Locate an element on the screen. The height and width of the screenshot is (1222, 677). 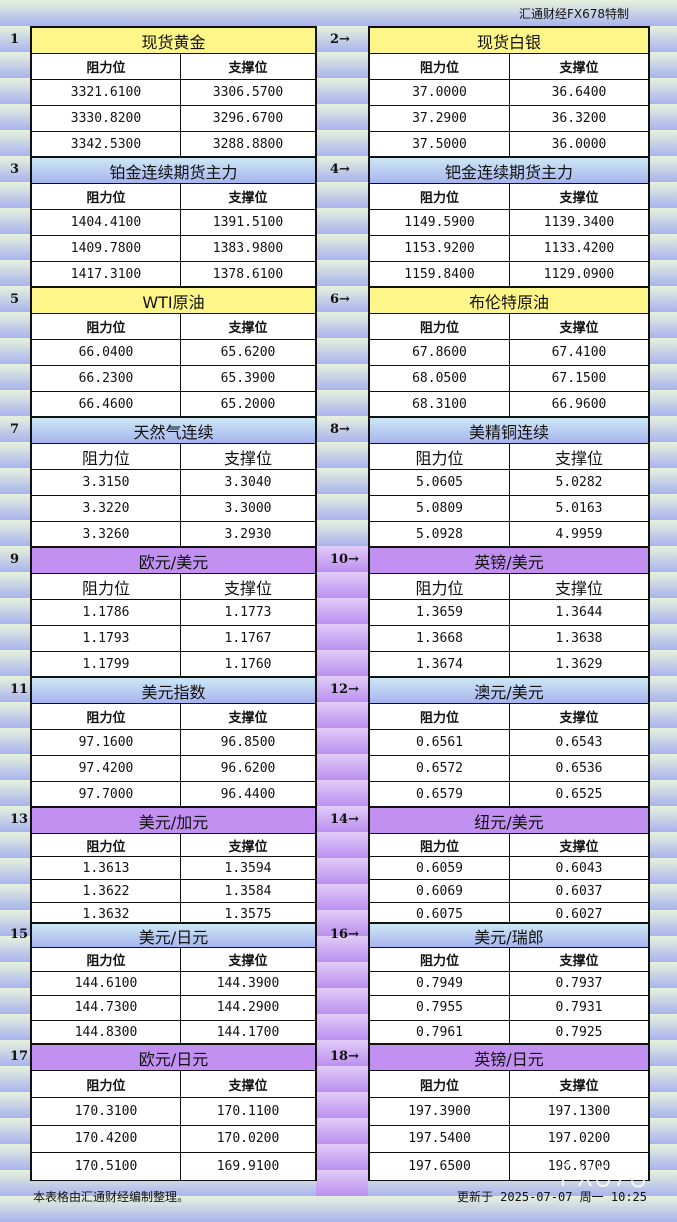
table-row: 37.2900 36.3200 is located at coordinates (509, 119).